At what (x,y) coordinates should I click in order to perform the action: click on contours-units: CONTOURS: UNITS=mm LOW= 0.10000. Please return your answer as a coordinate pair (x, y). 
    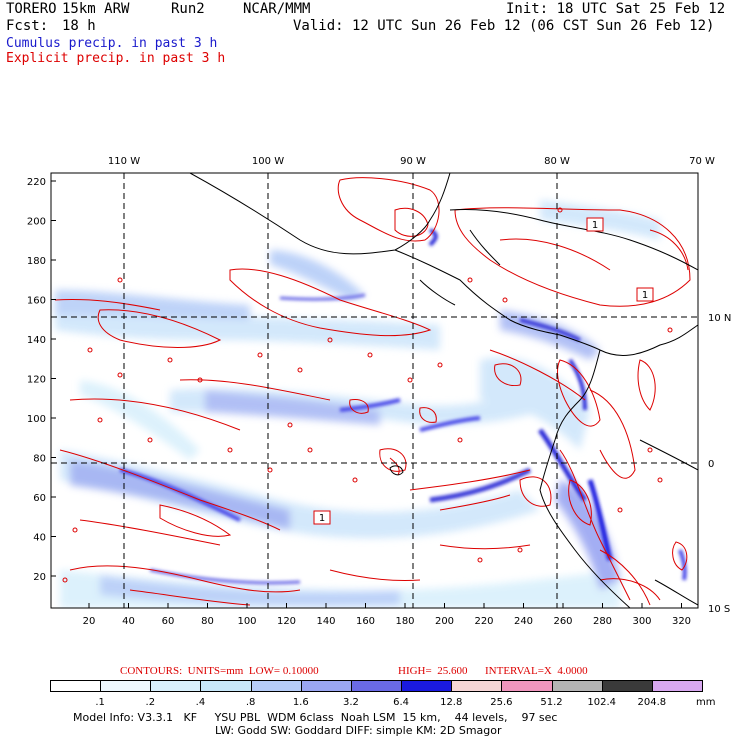
    Looking at the image, I should click on (219, 671).